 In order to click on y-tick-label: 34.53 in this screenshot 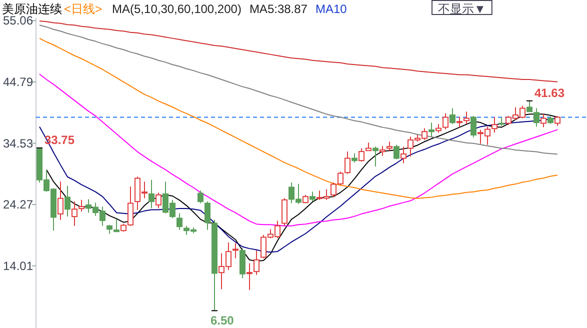, I will do `click(18, 143)`.